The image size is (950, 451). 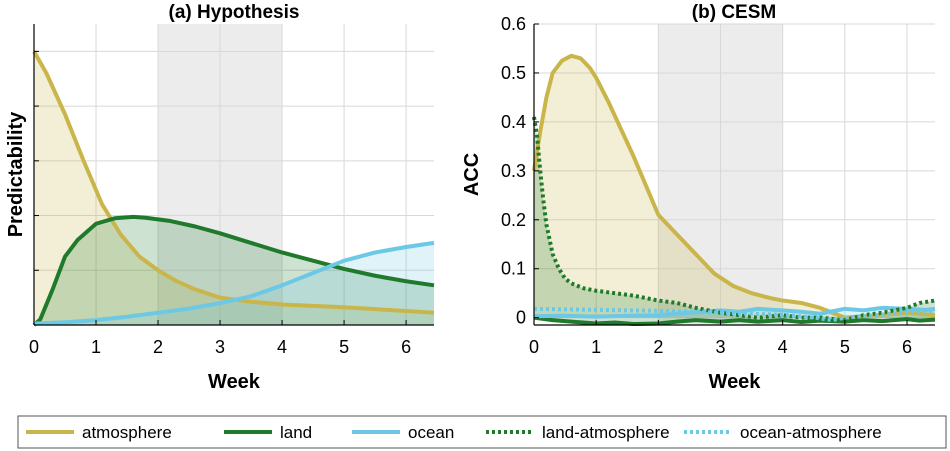 I want to click on legend-label: land-atmosphere, so click(x=606, y=432).